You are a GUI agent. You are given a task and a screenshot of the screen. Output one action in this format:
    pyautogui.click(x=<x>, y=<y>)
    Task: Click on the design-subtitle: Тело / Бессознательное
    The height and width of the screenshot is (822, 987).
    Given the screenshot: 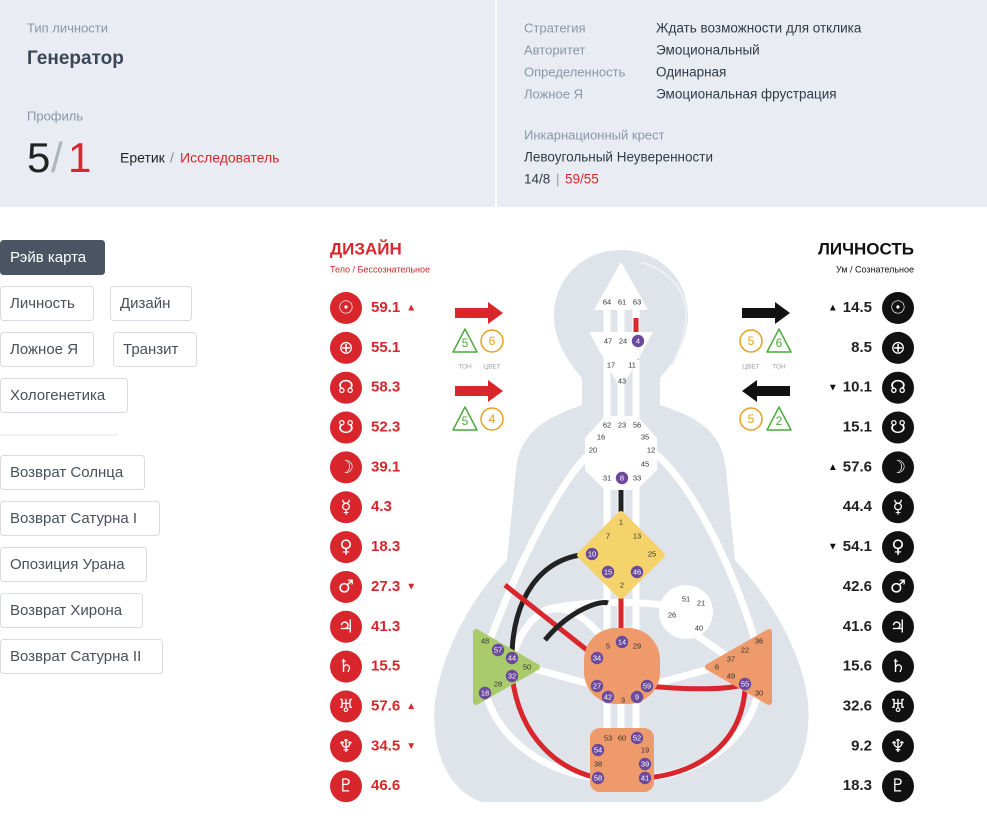 What is the action you would take?
    pyautogui.click(x=380, y=269)
    